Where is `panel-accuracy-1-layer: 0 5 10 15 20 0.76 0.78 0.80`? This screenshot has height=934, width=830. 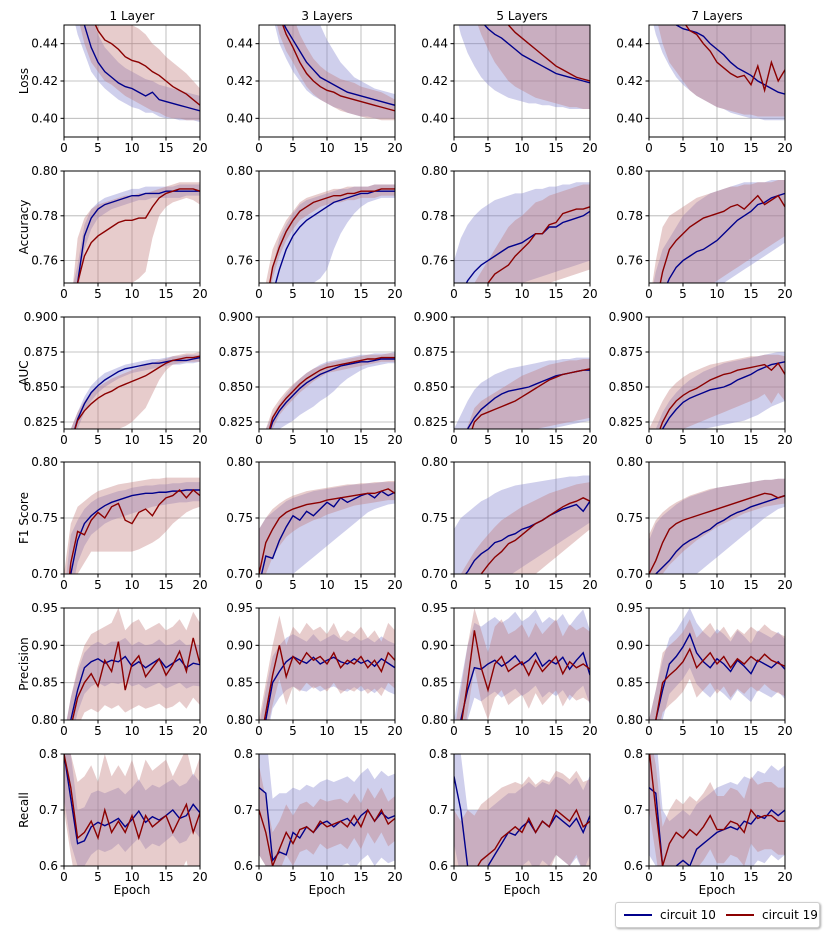
panel-accuracy-1-layer: 0 5 10 15 20 0.76 0.78 0.80 is located at coordinates (119, 232).